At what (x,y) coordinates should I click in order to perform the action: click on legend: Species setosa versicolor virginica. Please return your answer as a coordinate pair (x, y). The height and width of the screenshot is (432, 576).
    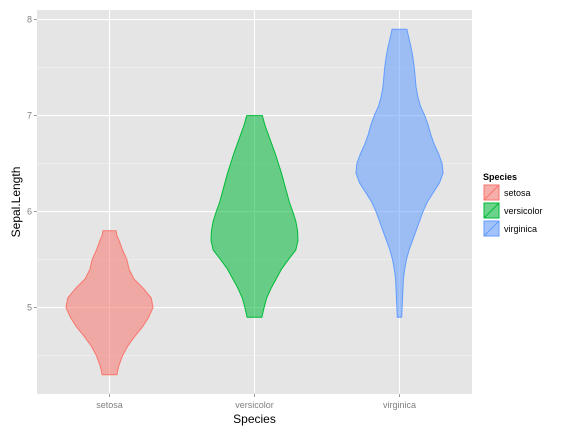
    Looking at the image, I should click on (512, 205).